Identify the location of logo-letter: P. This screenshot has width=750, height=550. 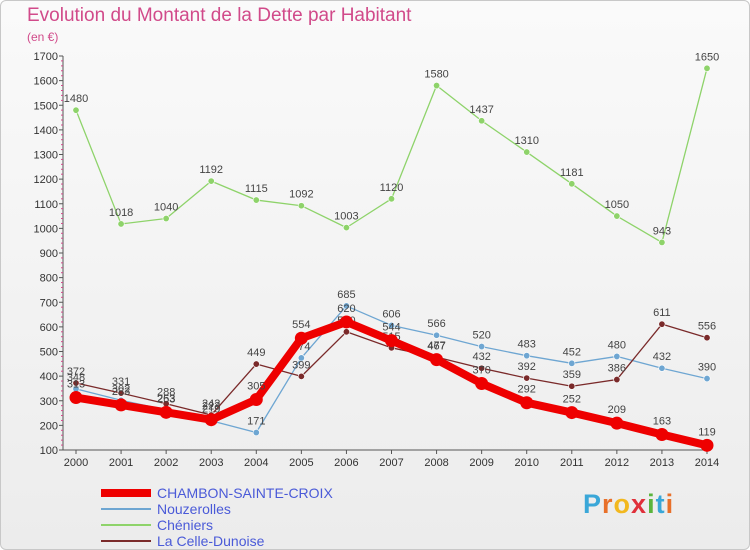
(593, 504).